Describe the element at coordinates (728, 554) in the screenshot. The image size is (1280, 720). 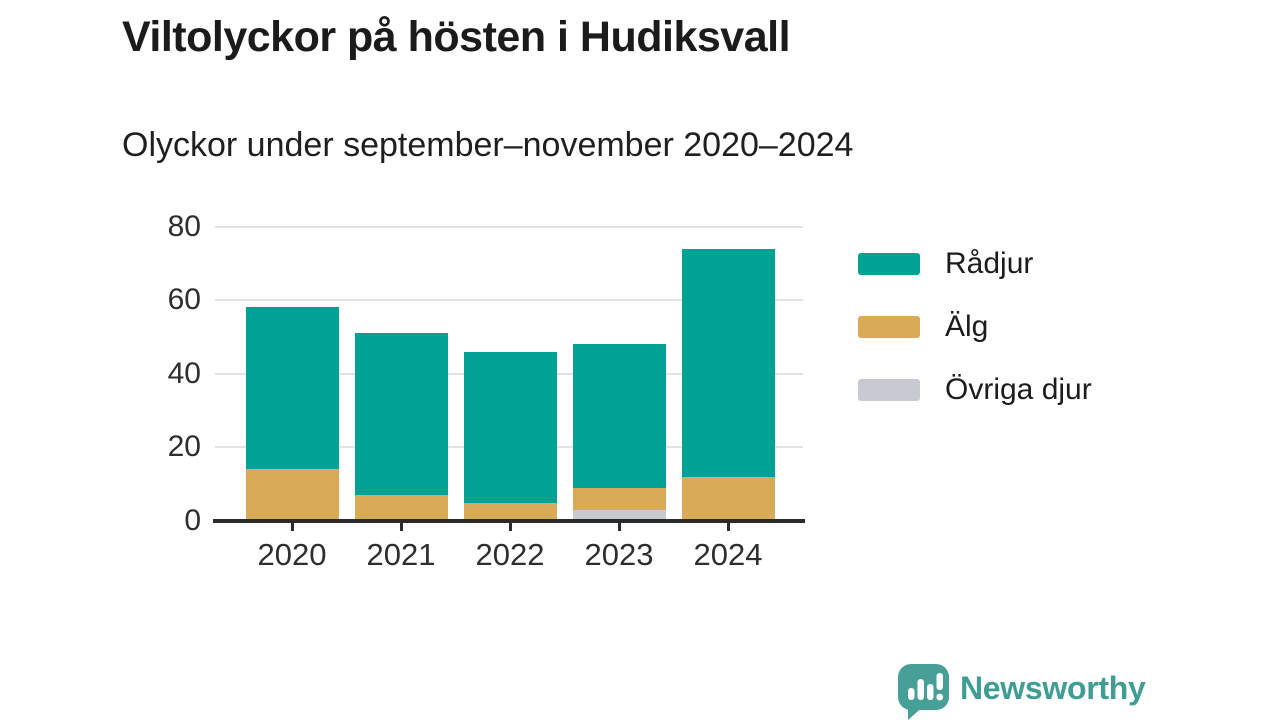
I see `x-axis-label-2024: 2024` at that location.